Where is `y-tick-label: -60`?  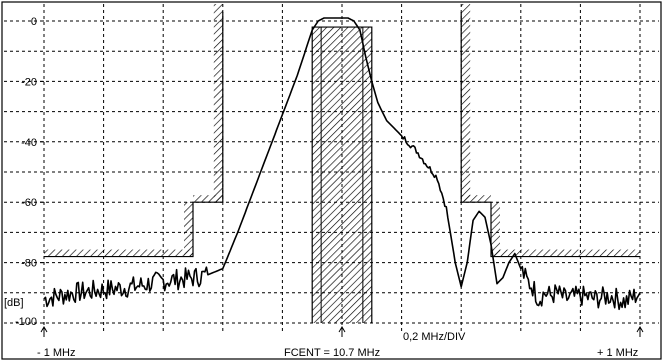
y-tick-label: -60 is located at coordinates (29, 203).